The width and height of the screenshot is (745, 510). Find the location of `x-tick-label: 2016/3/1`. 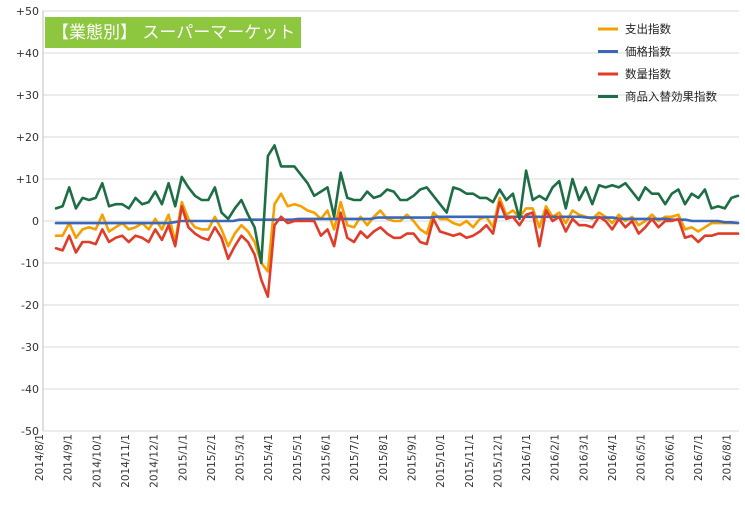

x-tick-label: 2016/3/1 is located at coordinates (584, 457).